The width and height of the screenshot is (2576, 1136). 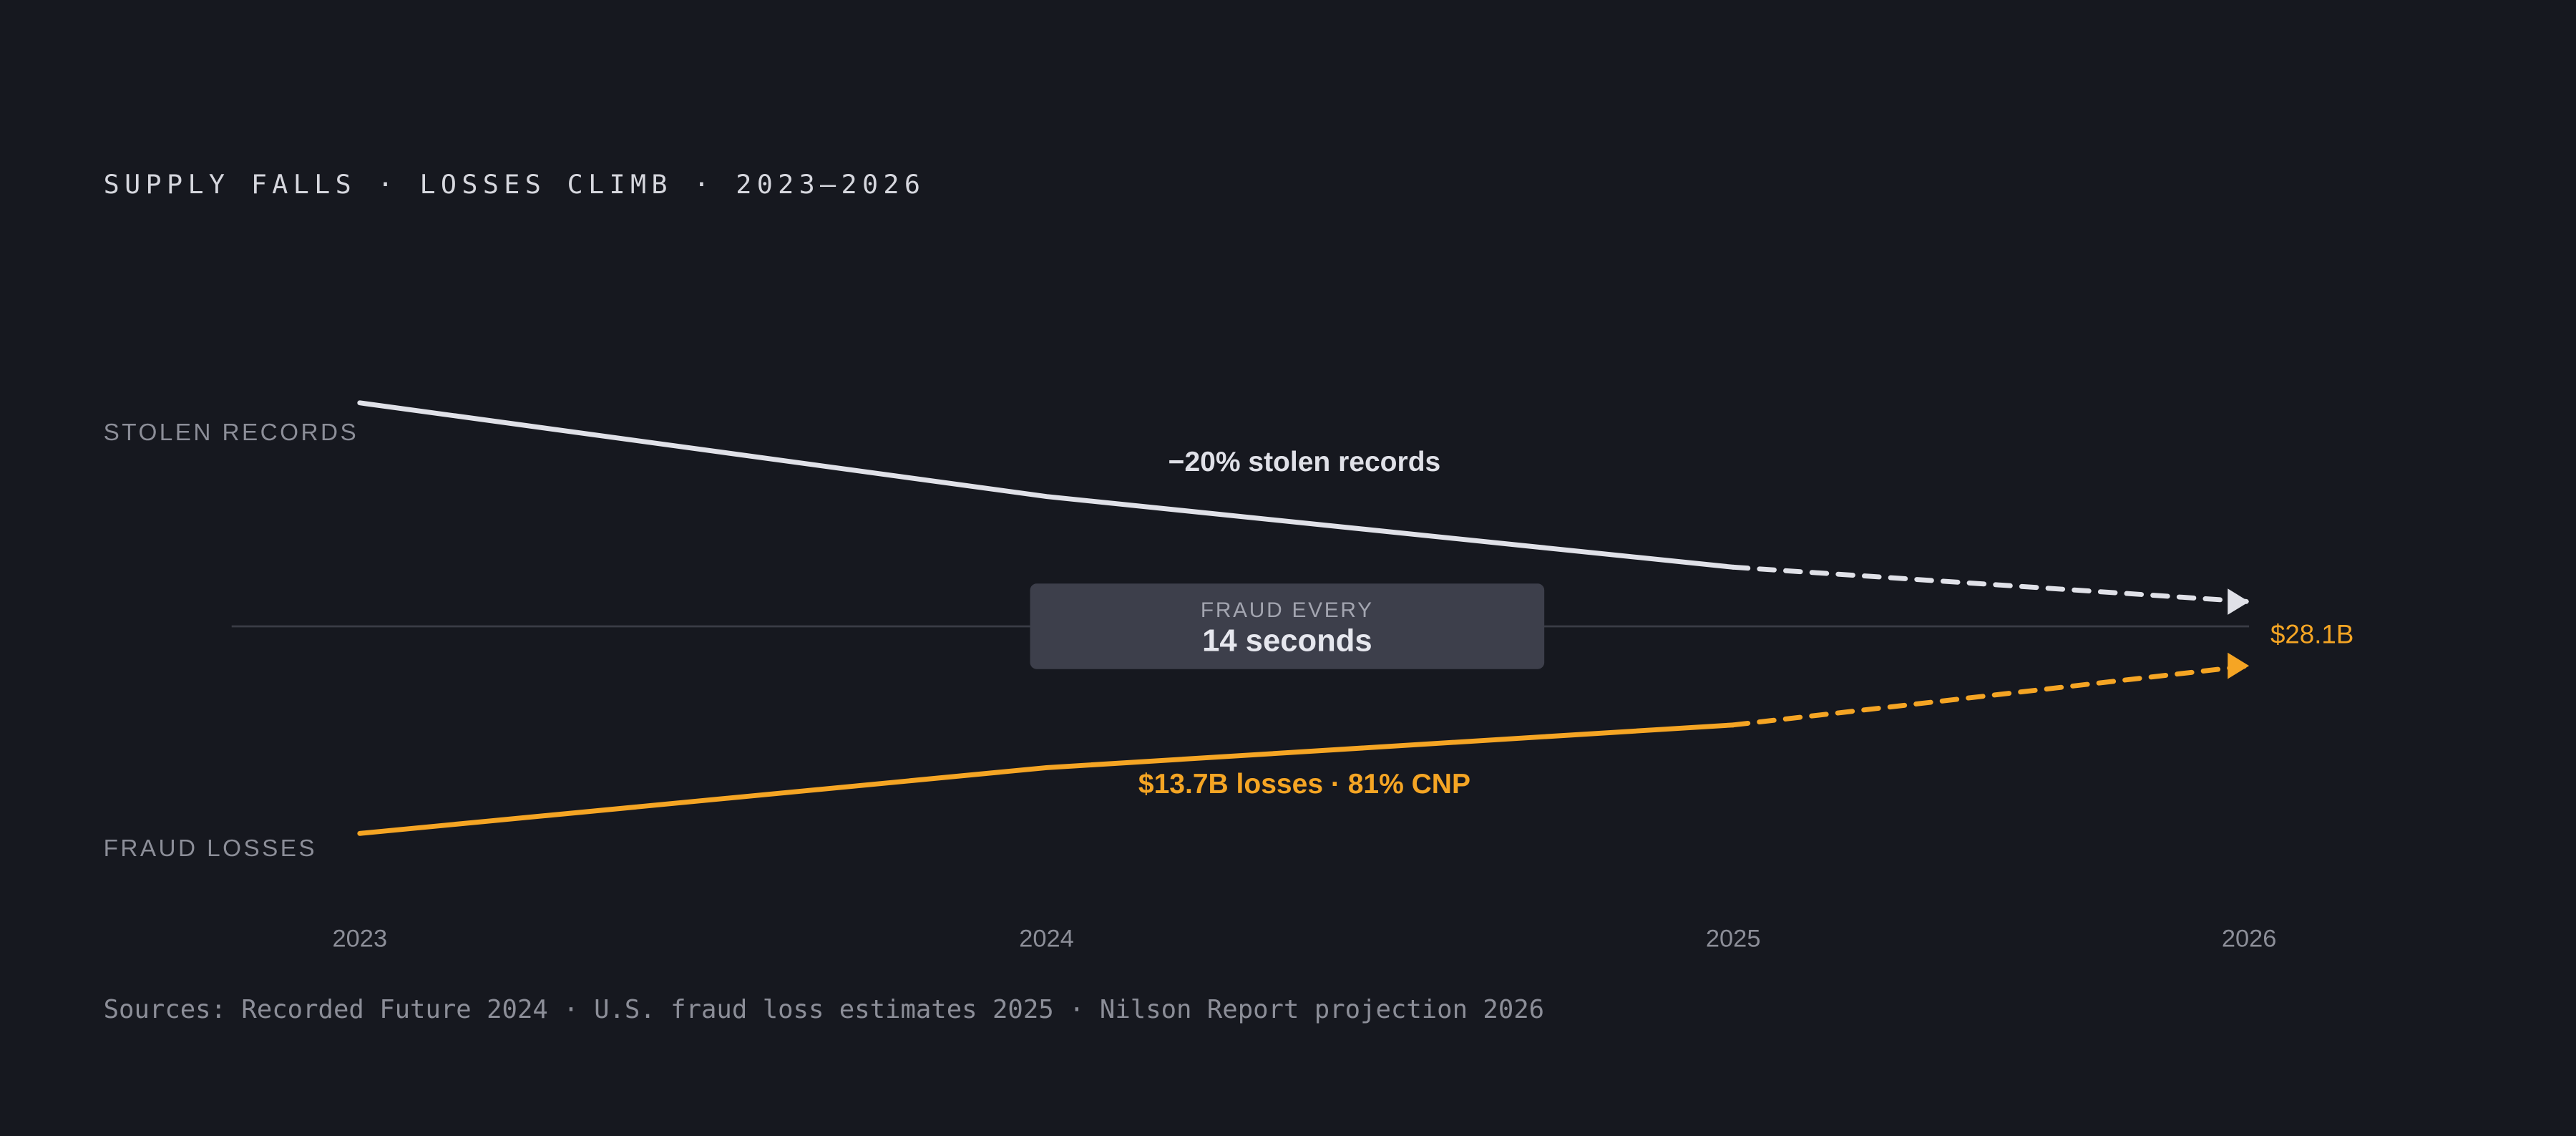 I want to click on x-tick-label: 2023, so click(x=360, y=940).